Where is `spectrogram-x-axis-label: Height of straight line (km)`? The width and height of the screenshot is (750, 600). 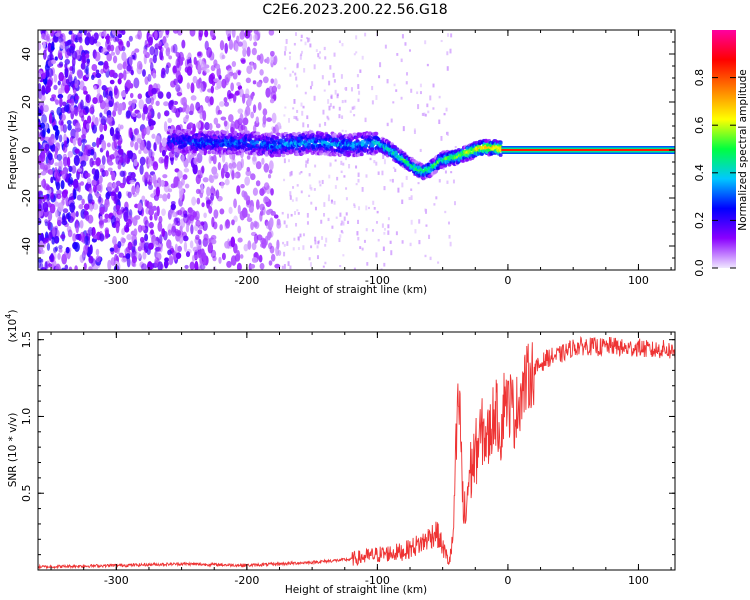
spectrogram-x-axis-label: Height of straight line (km) is located at coordinates (356, 290).